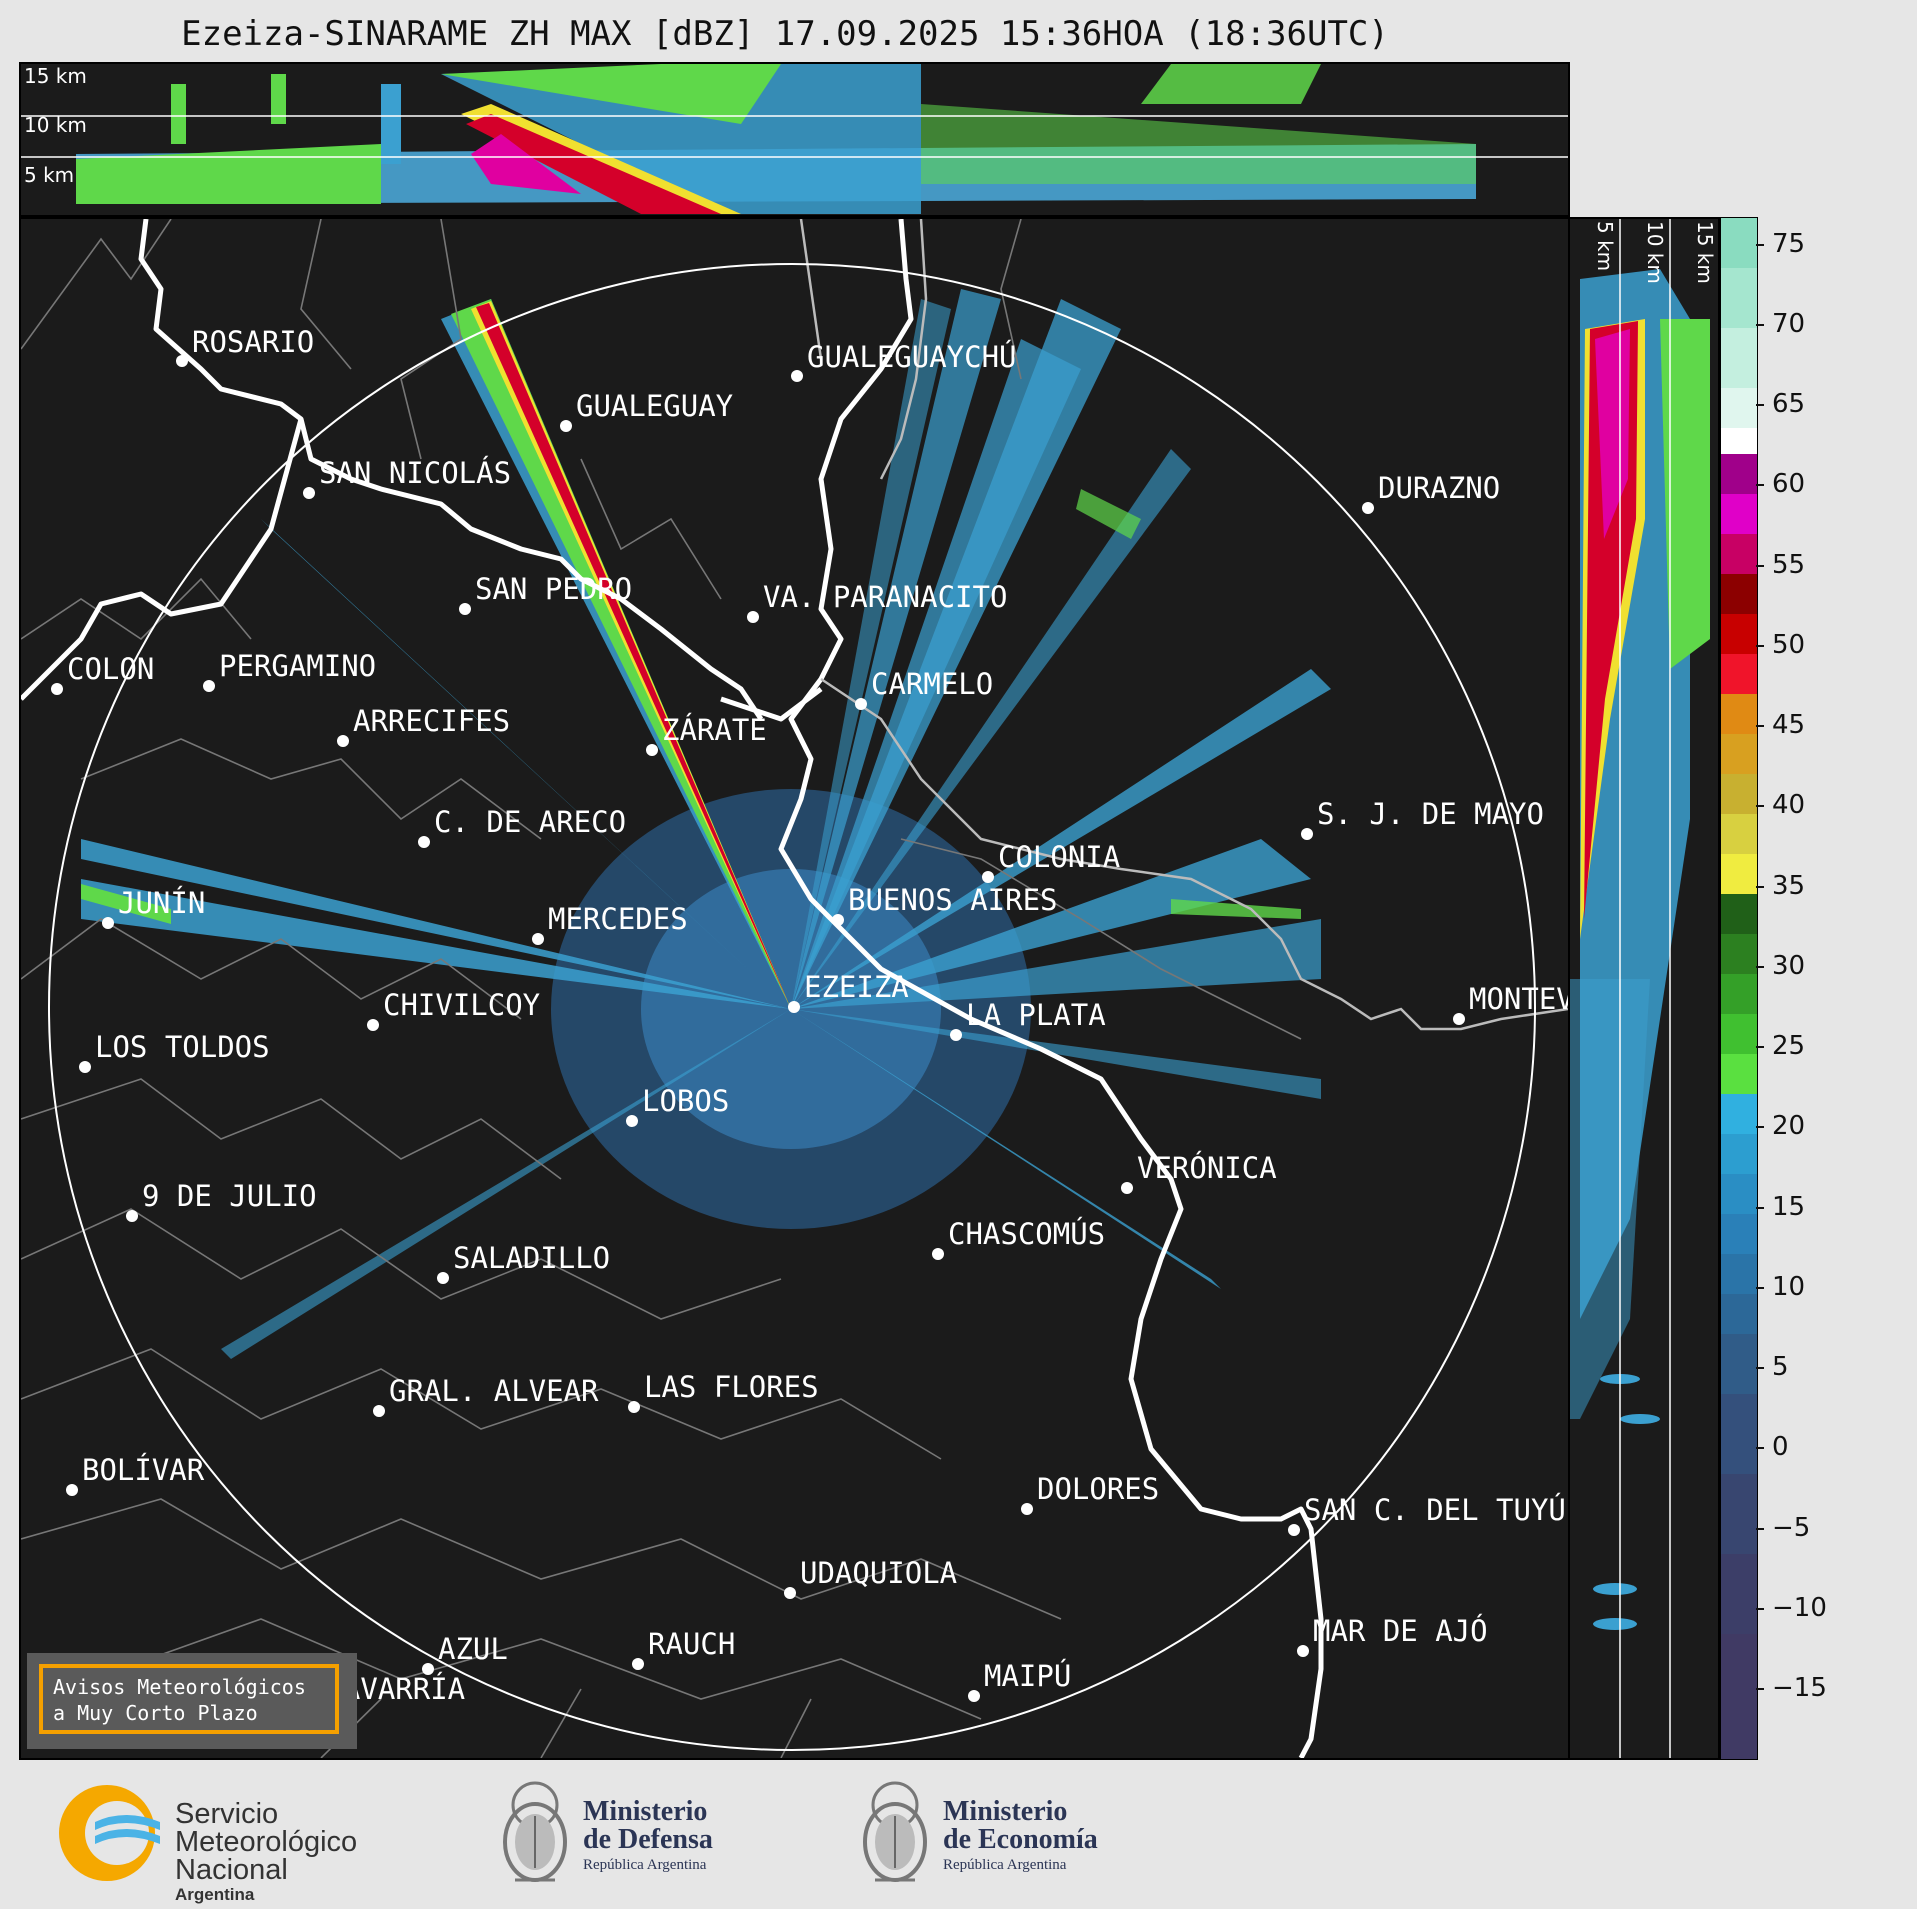  I want to click on svg-text: BOLÍVAR, so click(143, 1470).